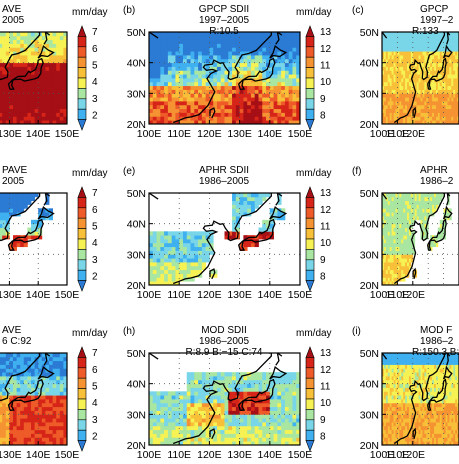 The width and height of the screenshot is (459, 464). Describe the element at coordinates (356, 171) in the screenshot. I see `panel-label: (f)` at that location.